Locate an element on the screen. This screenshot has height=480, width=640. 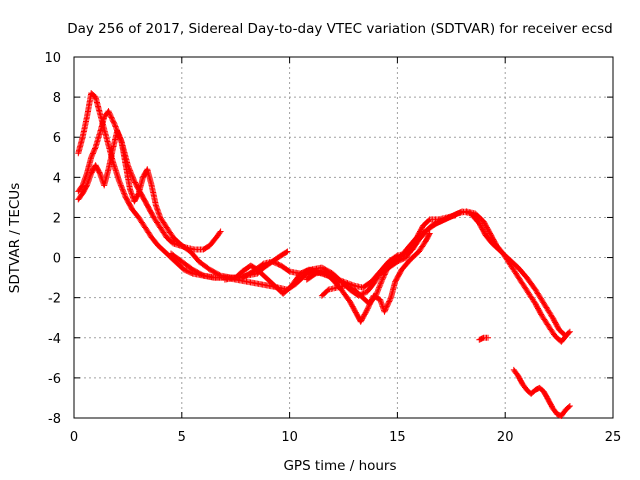
y-tick-label: 0 is located at coordinates (57, 259).